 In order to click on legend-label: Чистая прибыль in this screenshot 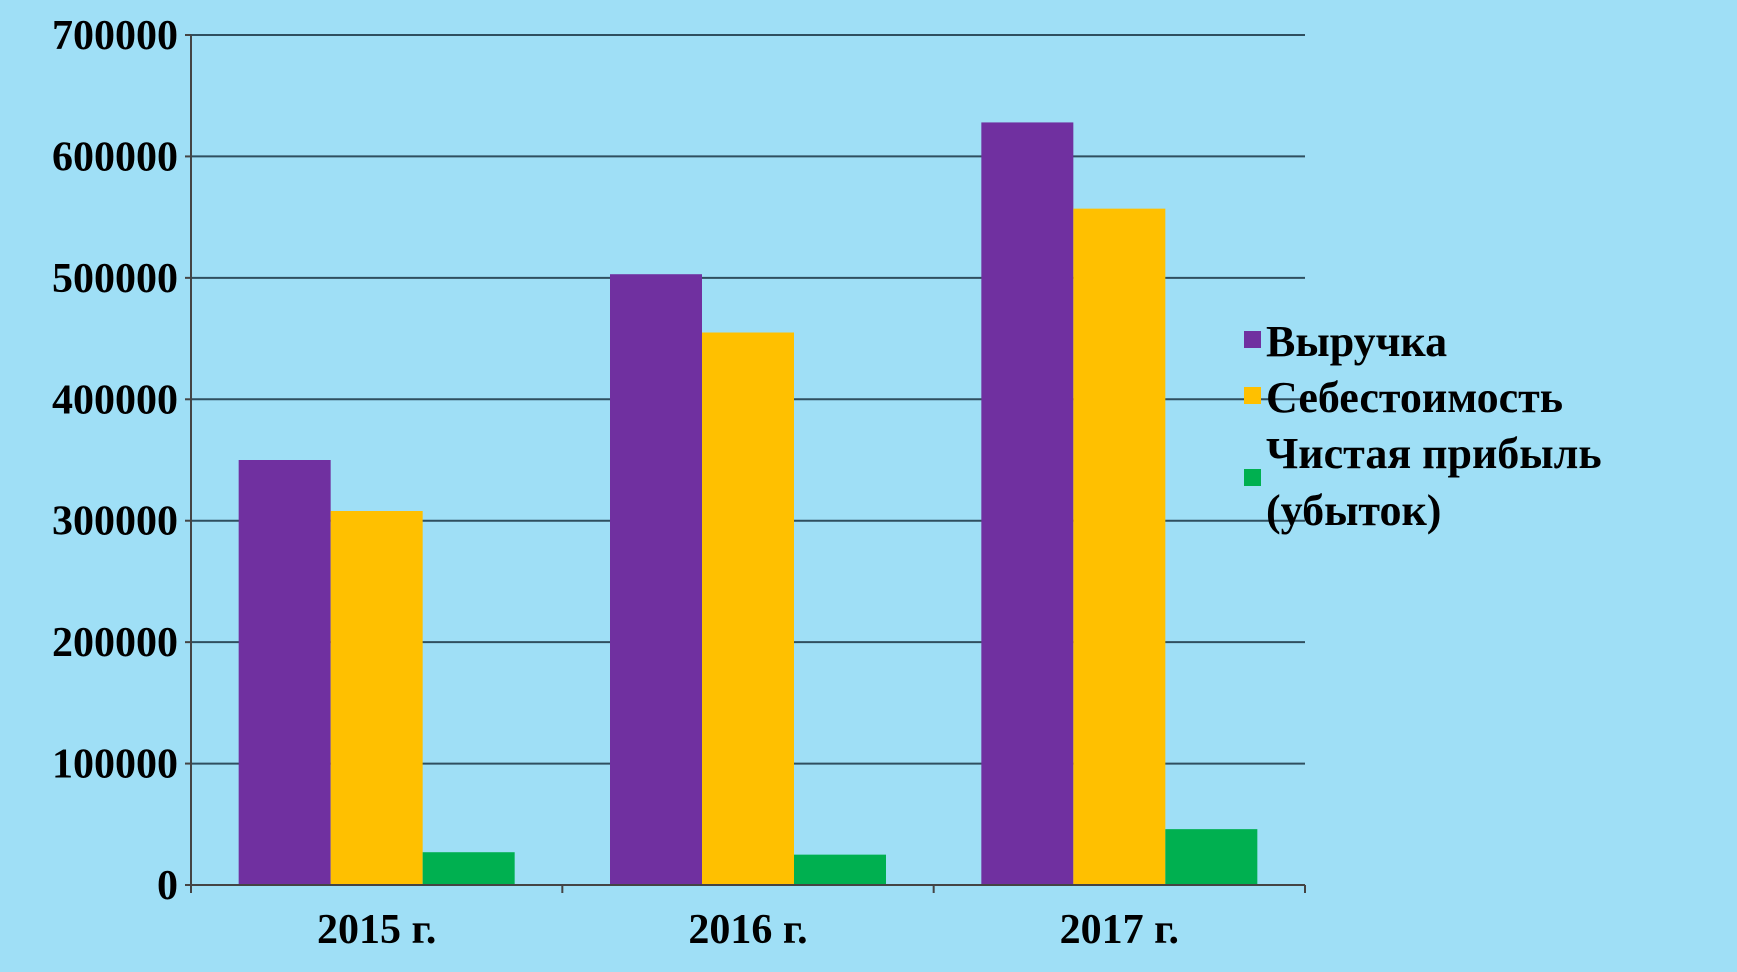, I will do `click(1434, 453)`.